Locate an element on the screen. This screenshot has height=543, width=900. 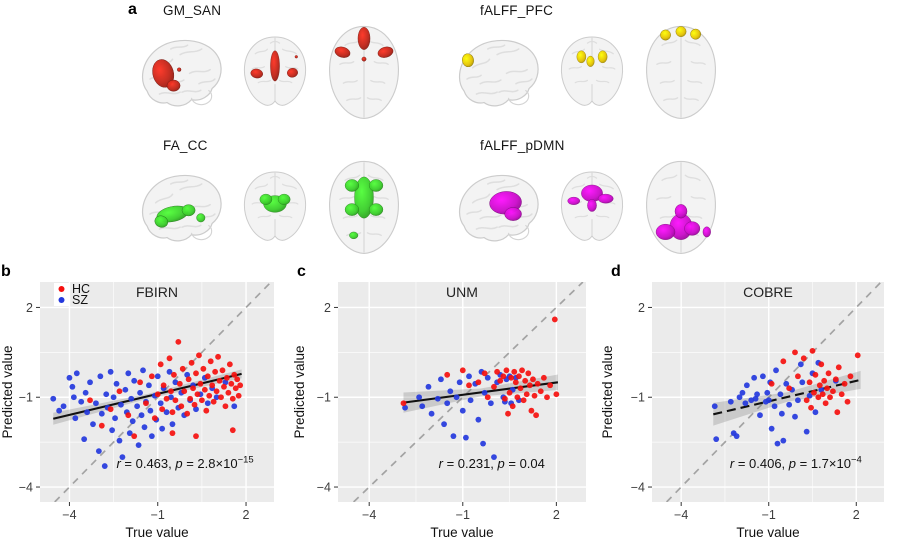
x-tick-label: −1 is located at coordinates (463, 515).